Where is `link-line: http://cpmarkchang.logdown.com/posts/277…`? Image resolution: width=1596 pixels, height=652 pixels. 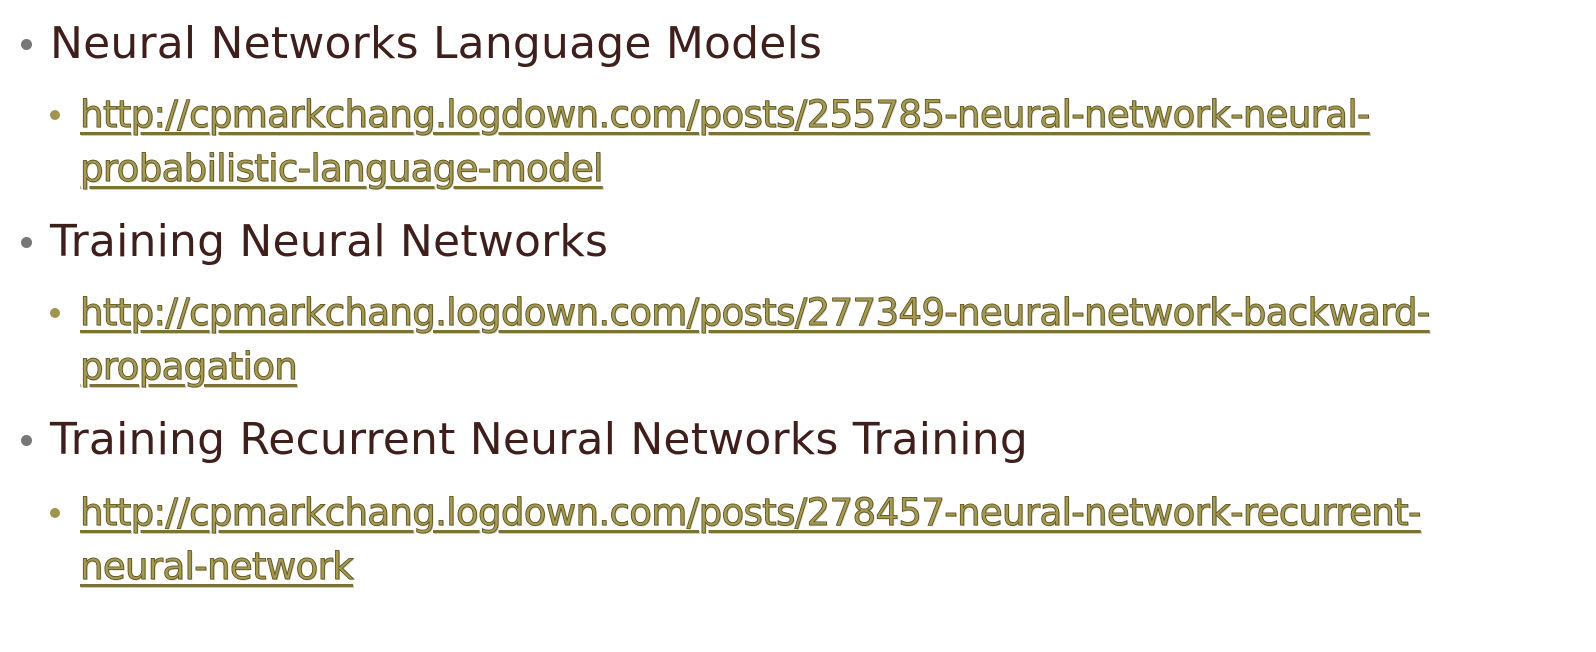 link-line: http://cpmarkchang.logdown.com/posts/277… is located at coordinates (755, 313).